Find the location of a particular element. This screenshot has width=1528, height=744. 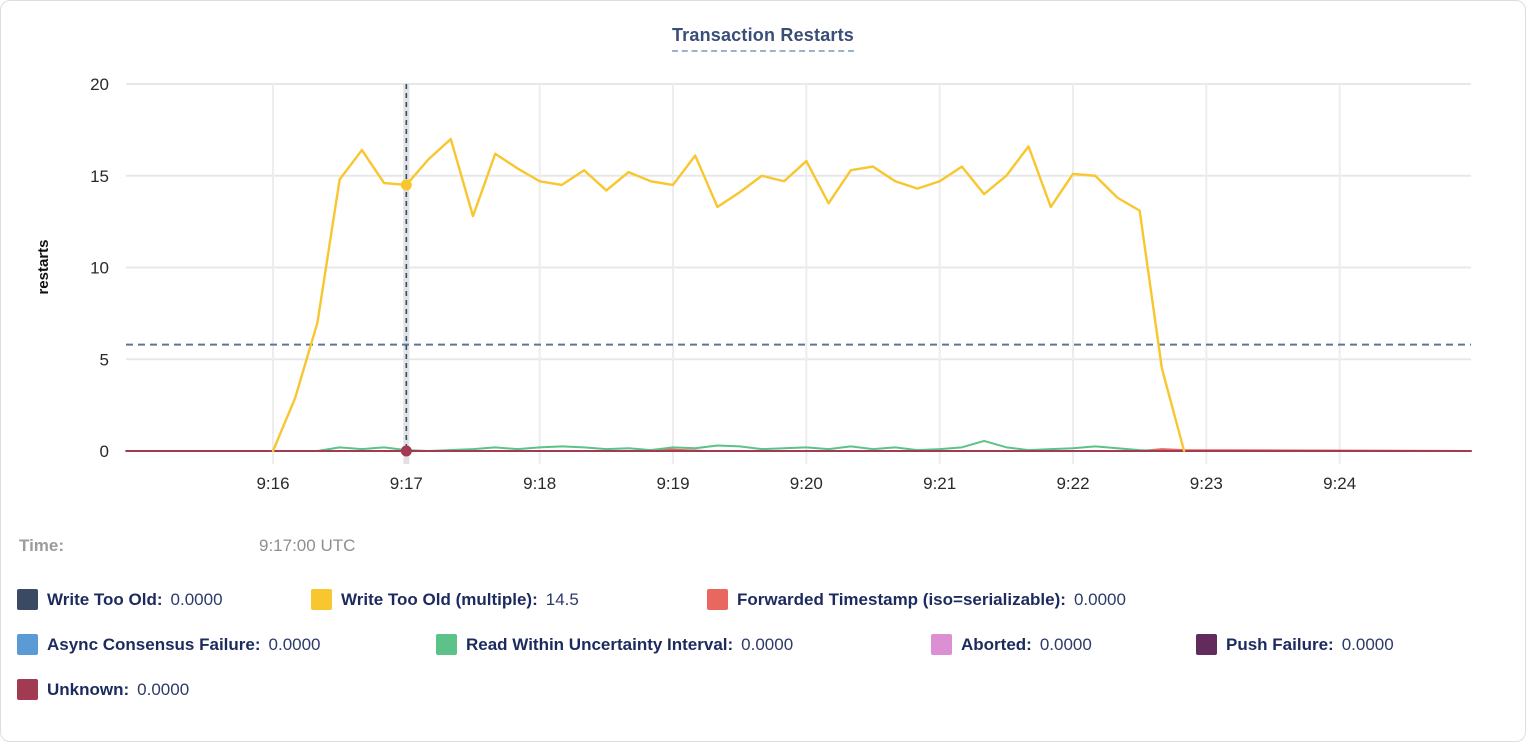

y-tick-label: 20 is located at coordinates (99, 84).